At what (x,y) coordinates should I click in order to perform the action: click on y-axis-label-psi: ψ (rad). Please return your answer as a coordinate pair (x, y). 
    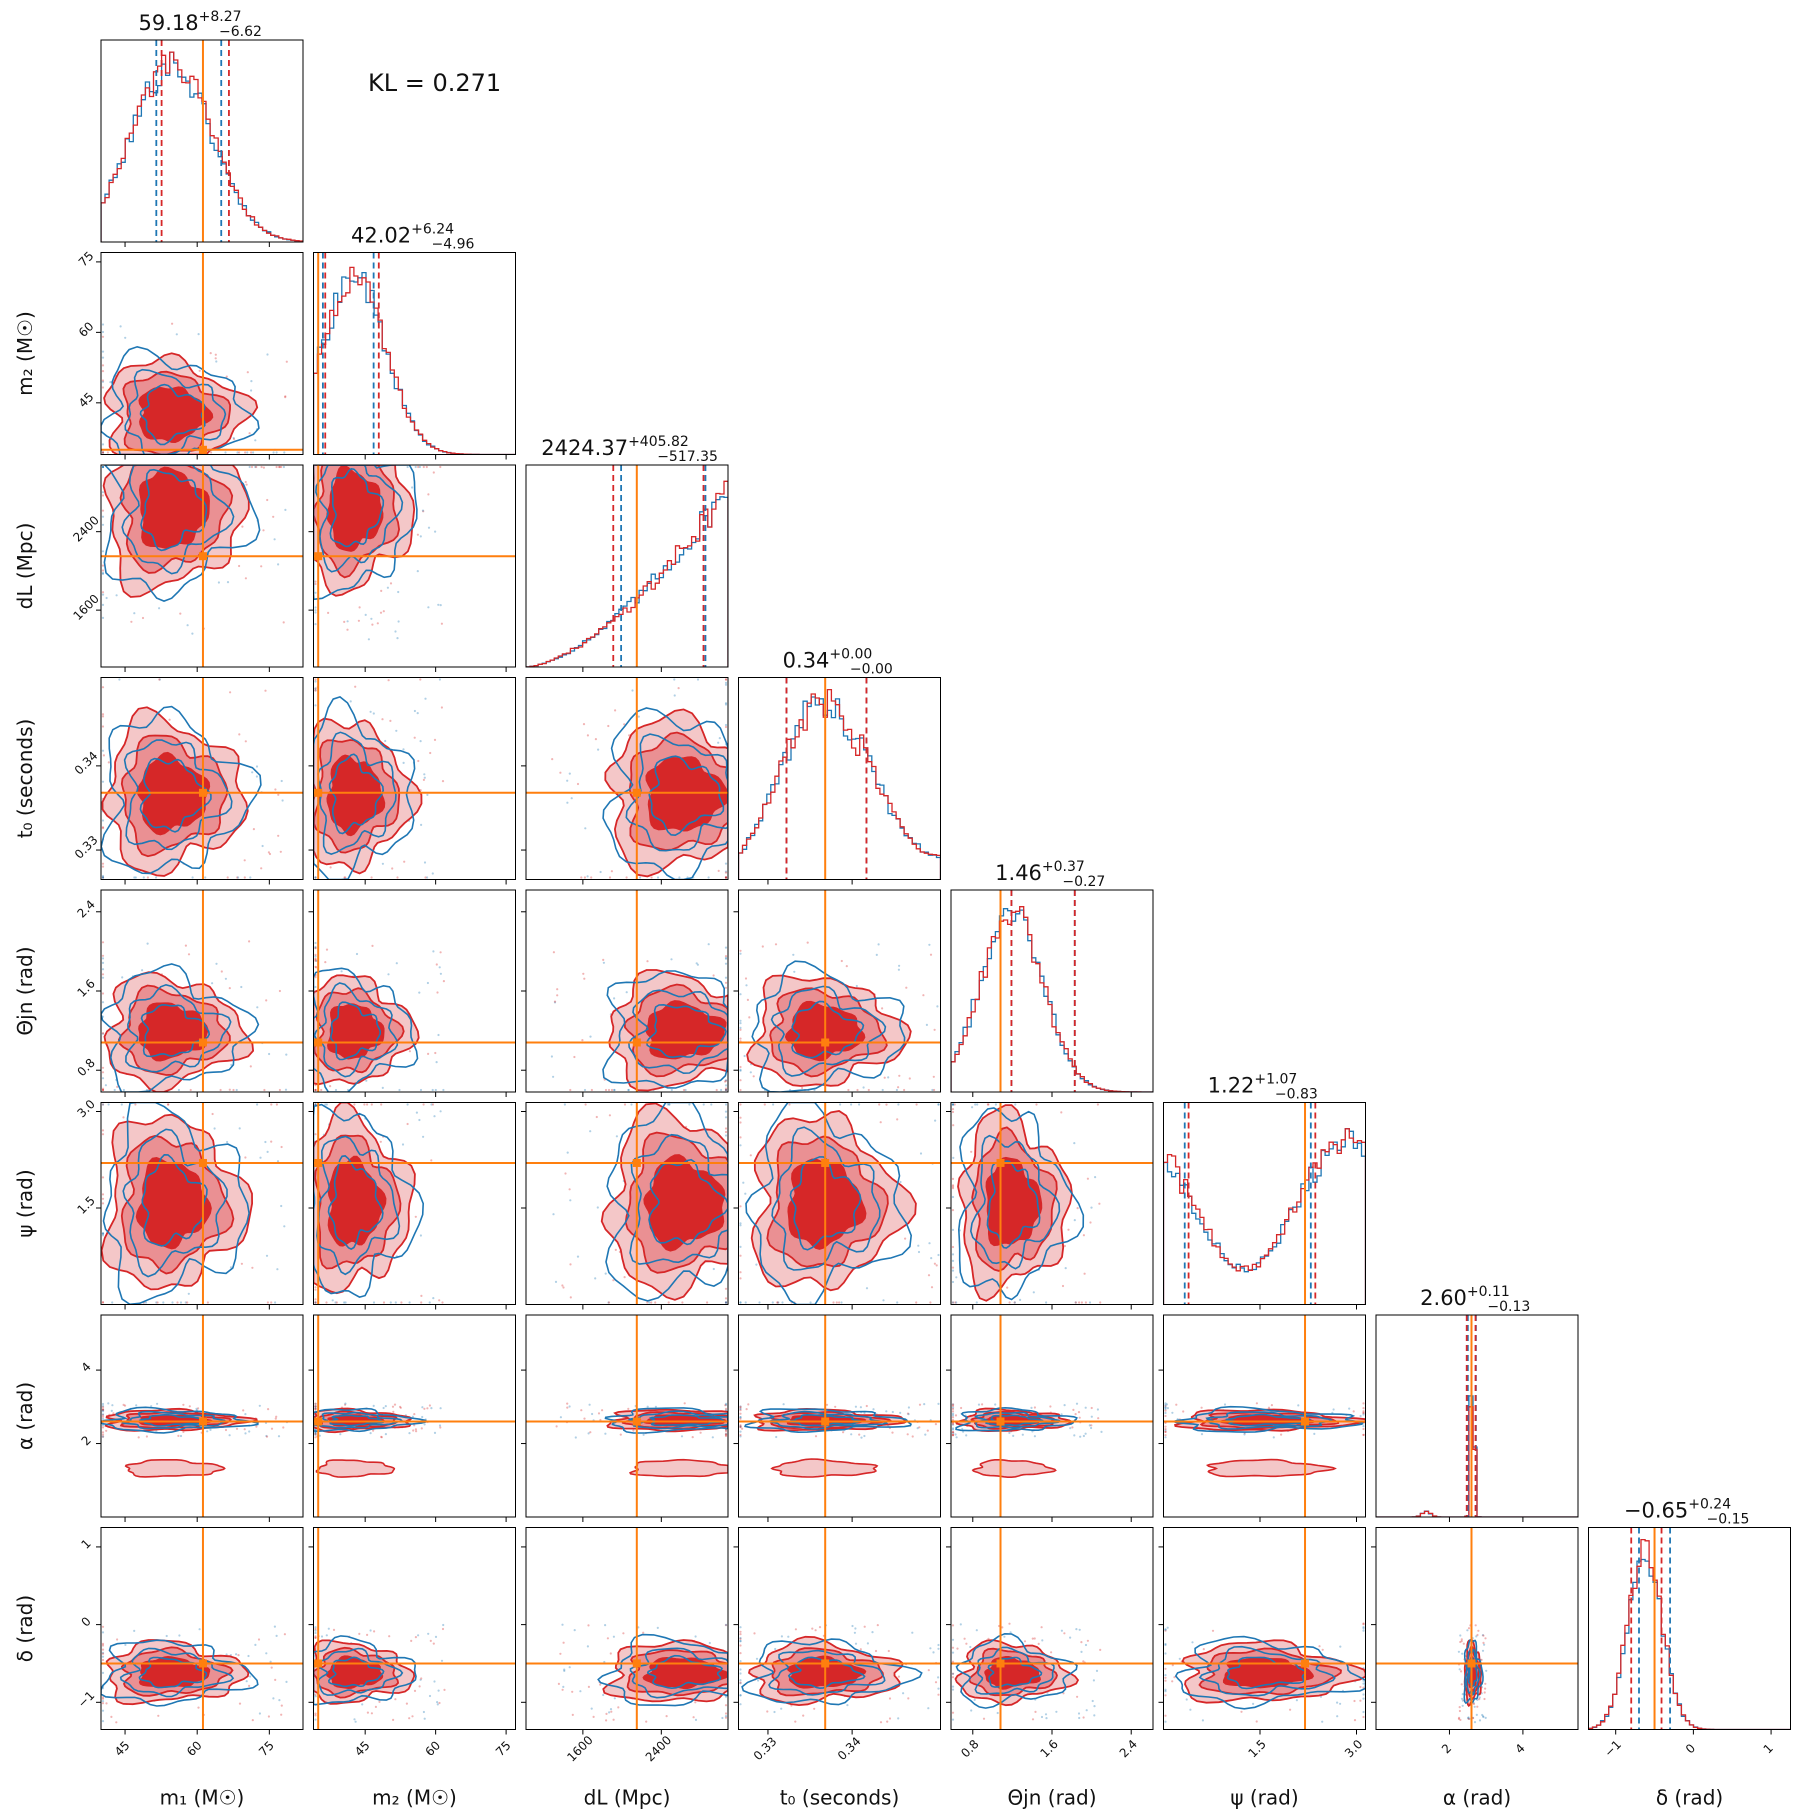
    Looking at the image, I should click on (25, 1203).